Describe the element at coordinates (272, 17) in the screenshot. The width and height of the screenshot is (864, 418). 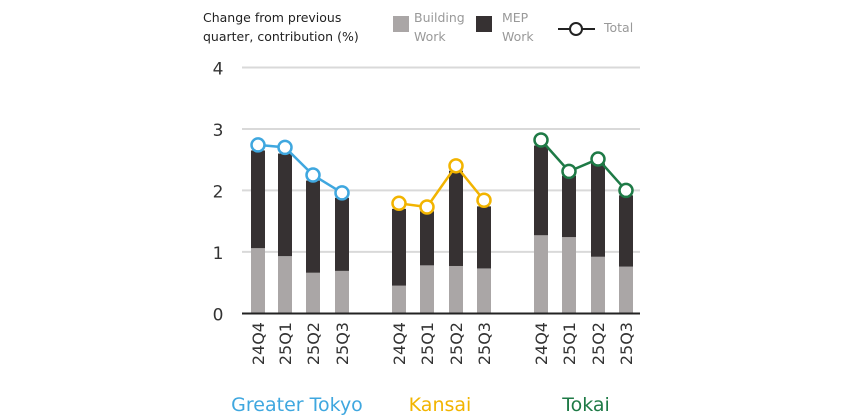
I see `title-line-1: Change from previous` at that location.